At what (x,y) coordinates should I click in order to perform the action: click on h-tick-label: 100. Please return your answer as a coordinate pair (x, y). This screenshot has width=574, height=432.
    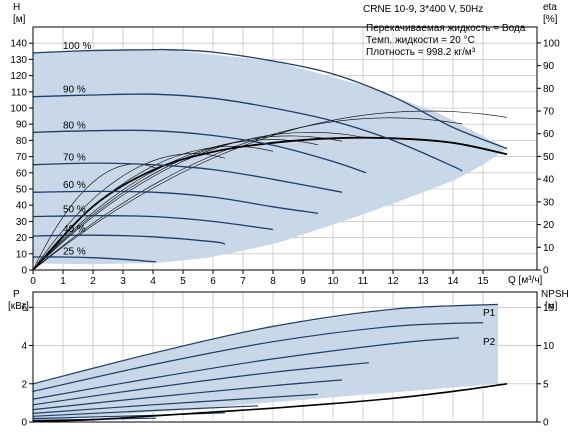
    Looking at the image, I should click on (18, 109).